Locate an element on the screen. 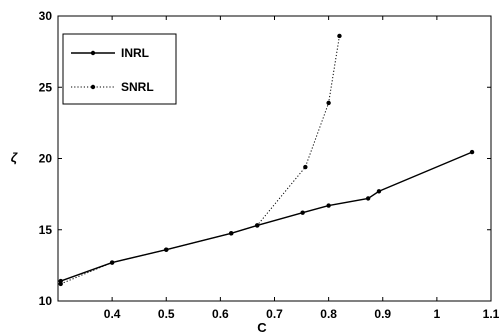 This screenshot has width=503, height=334. y-tick-label: 25 is located at coordinates (46, 87).